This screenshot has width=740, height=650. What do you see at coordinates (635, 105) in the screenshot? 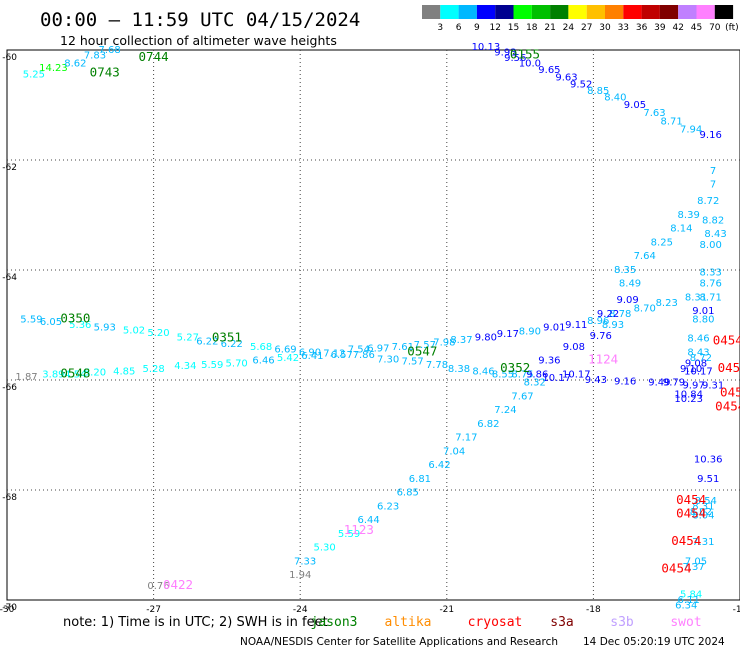
I see `wave-height-label: 9.05` at bounding box center [635, 105].